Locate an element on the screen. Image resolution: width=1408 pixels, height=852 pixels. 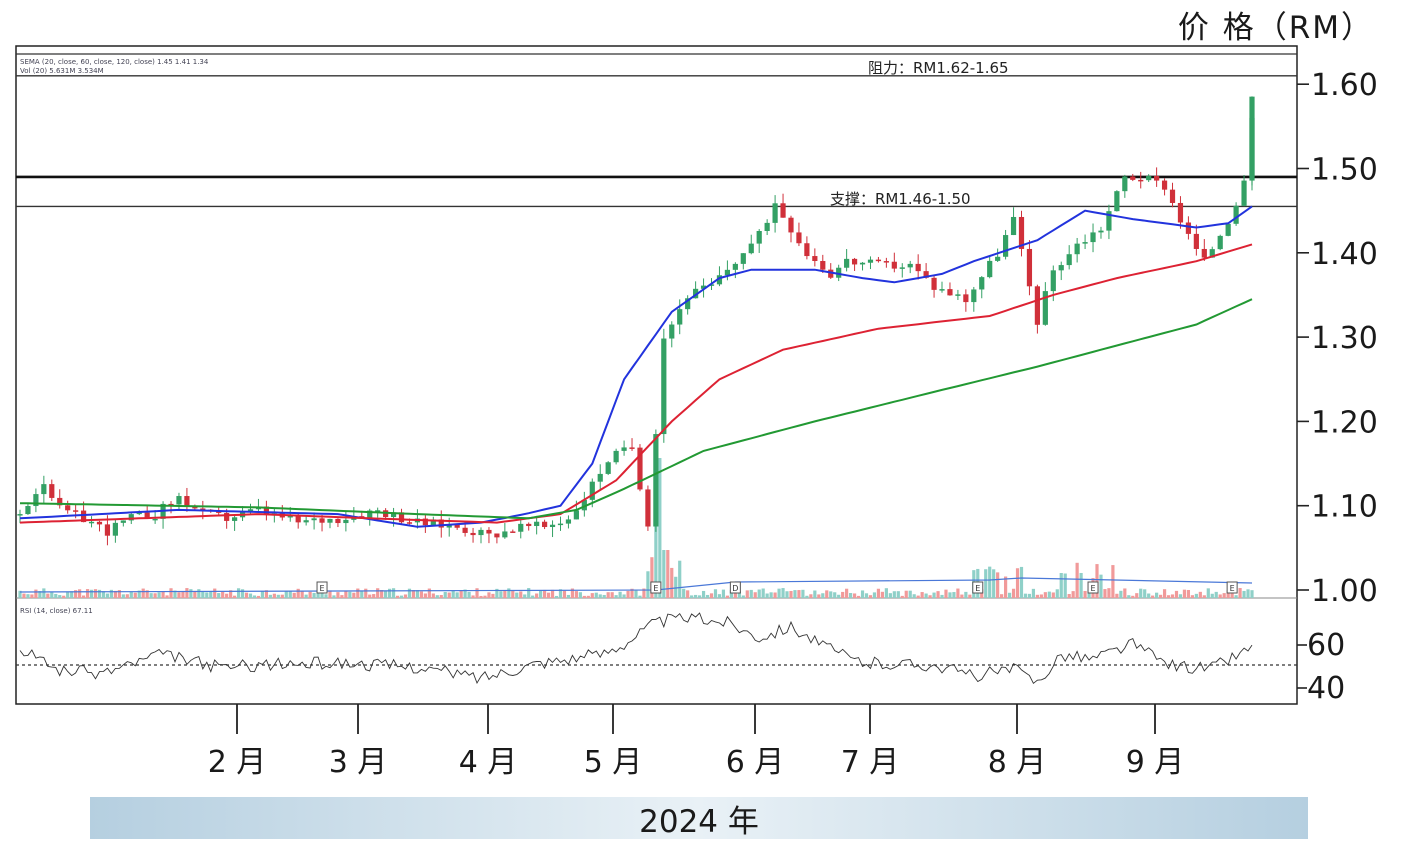
price-tick-label: 1.40 is located at coordinates (1344, 254).